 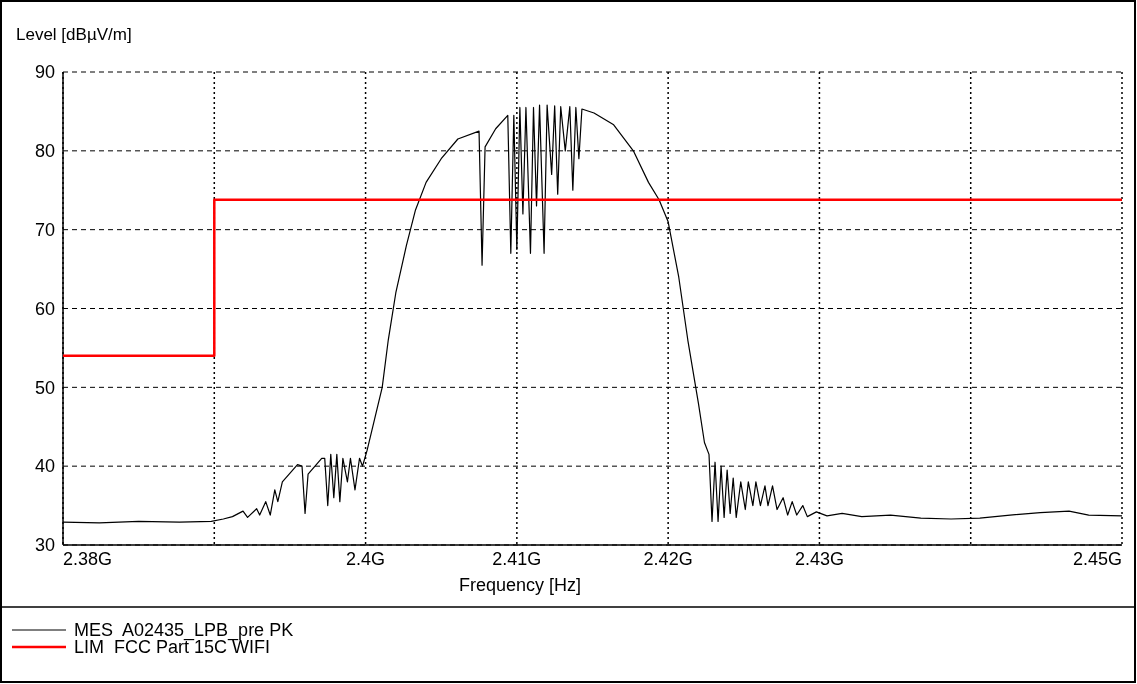 I want to click on y-tick-label: 90, so click(x=44, y=72).